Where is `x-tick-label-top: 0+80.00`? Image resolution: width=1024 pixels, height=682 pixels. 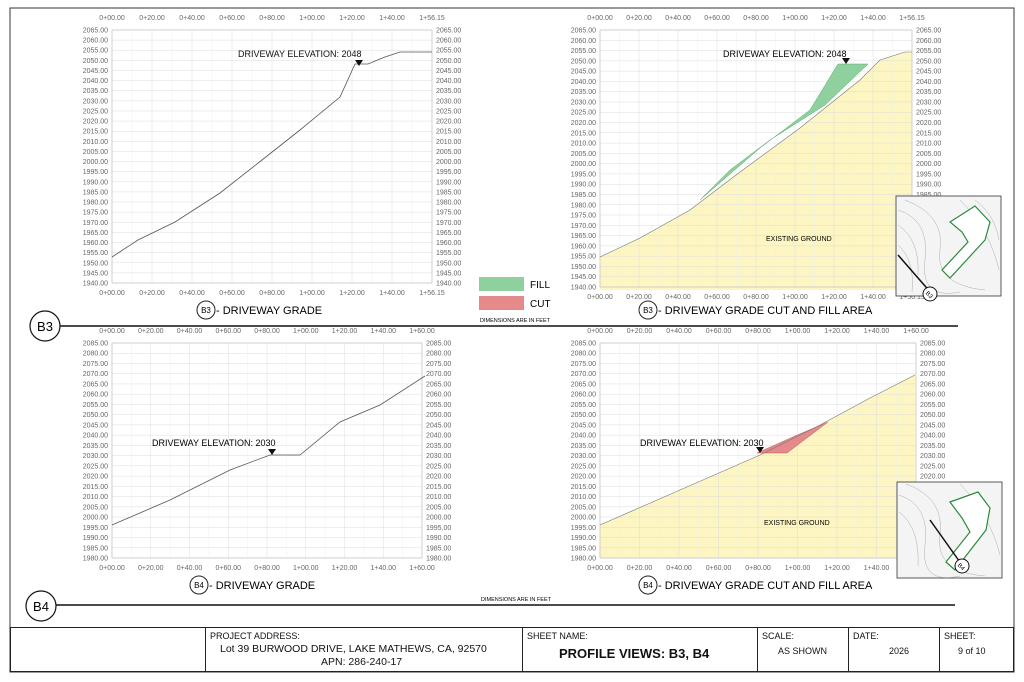
x-tick-label-top: 0+80.00 is located at coordinates (272, 18).